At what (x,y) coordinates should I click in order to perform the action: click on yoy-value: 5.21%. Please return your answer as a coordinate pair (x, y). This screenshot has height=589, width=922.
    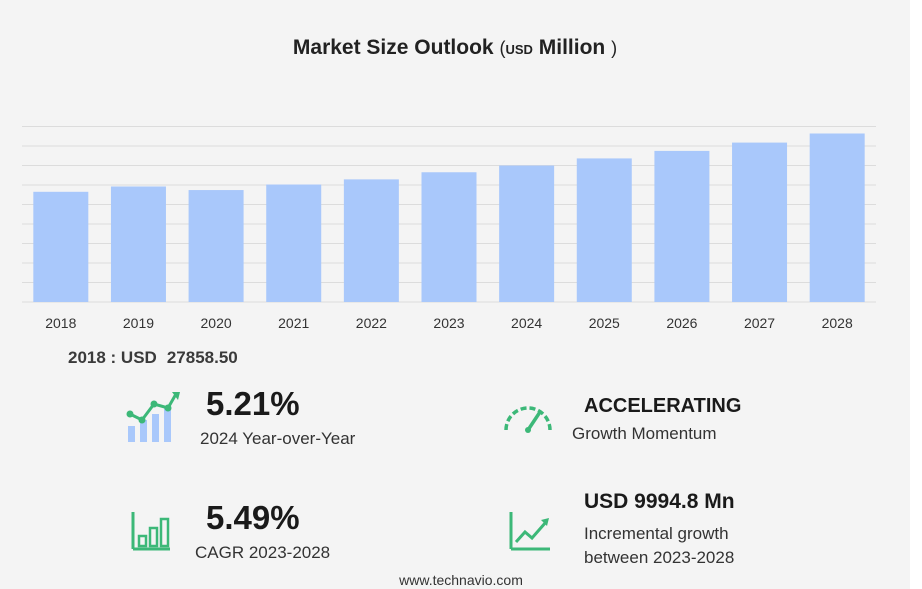
    Looking at the image, I should click on (253, 403).